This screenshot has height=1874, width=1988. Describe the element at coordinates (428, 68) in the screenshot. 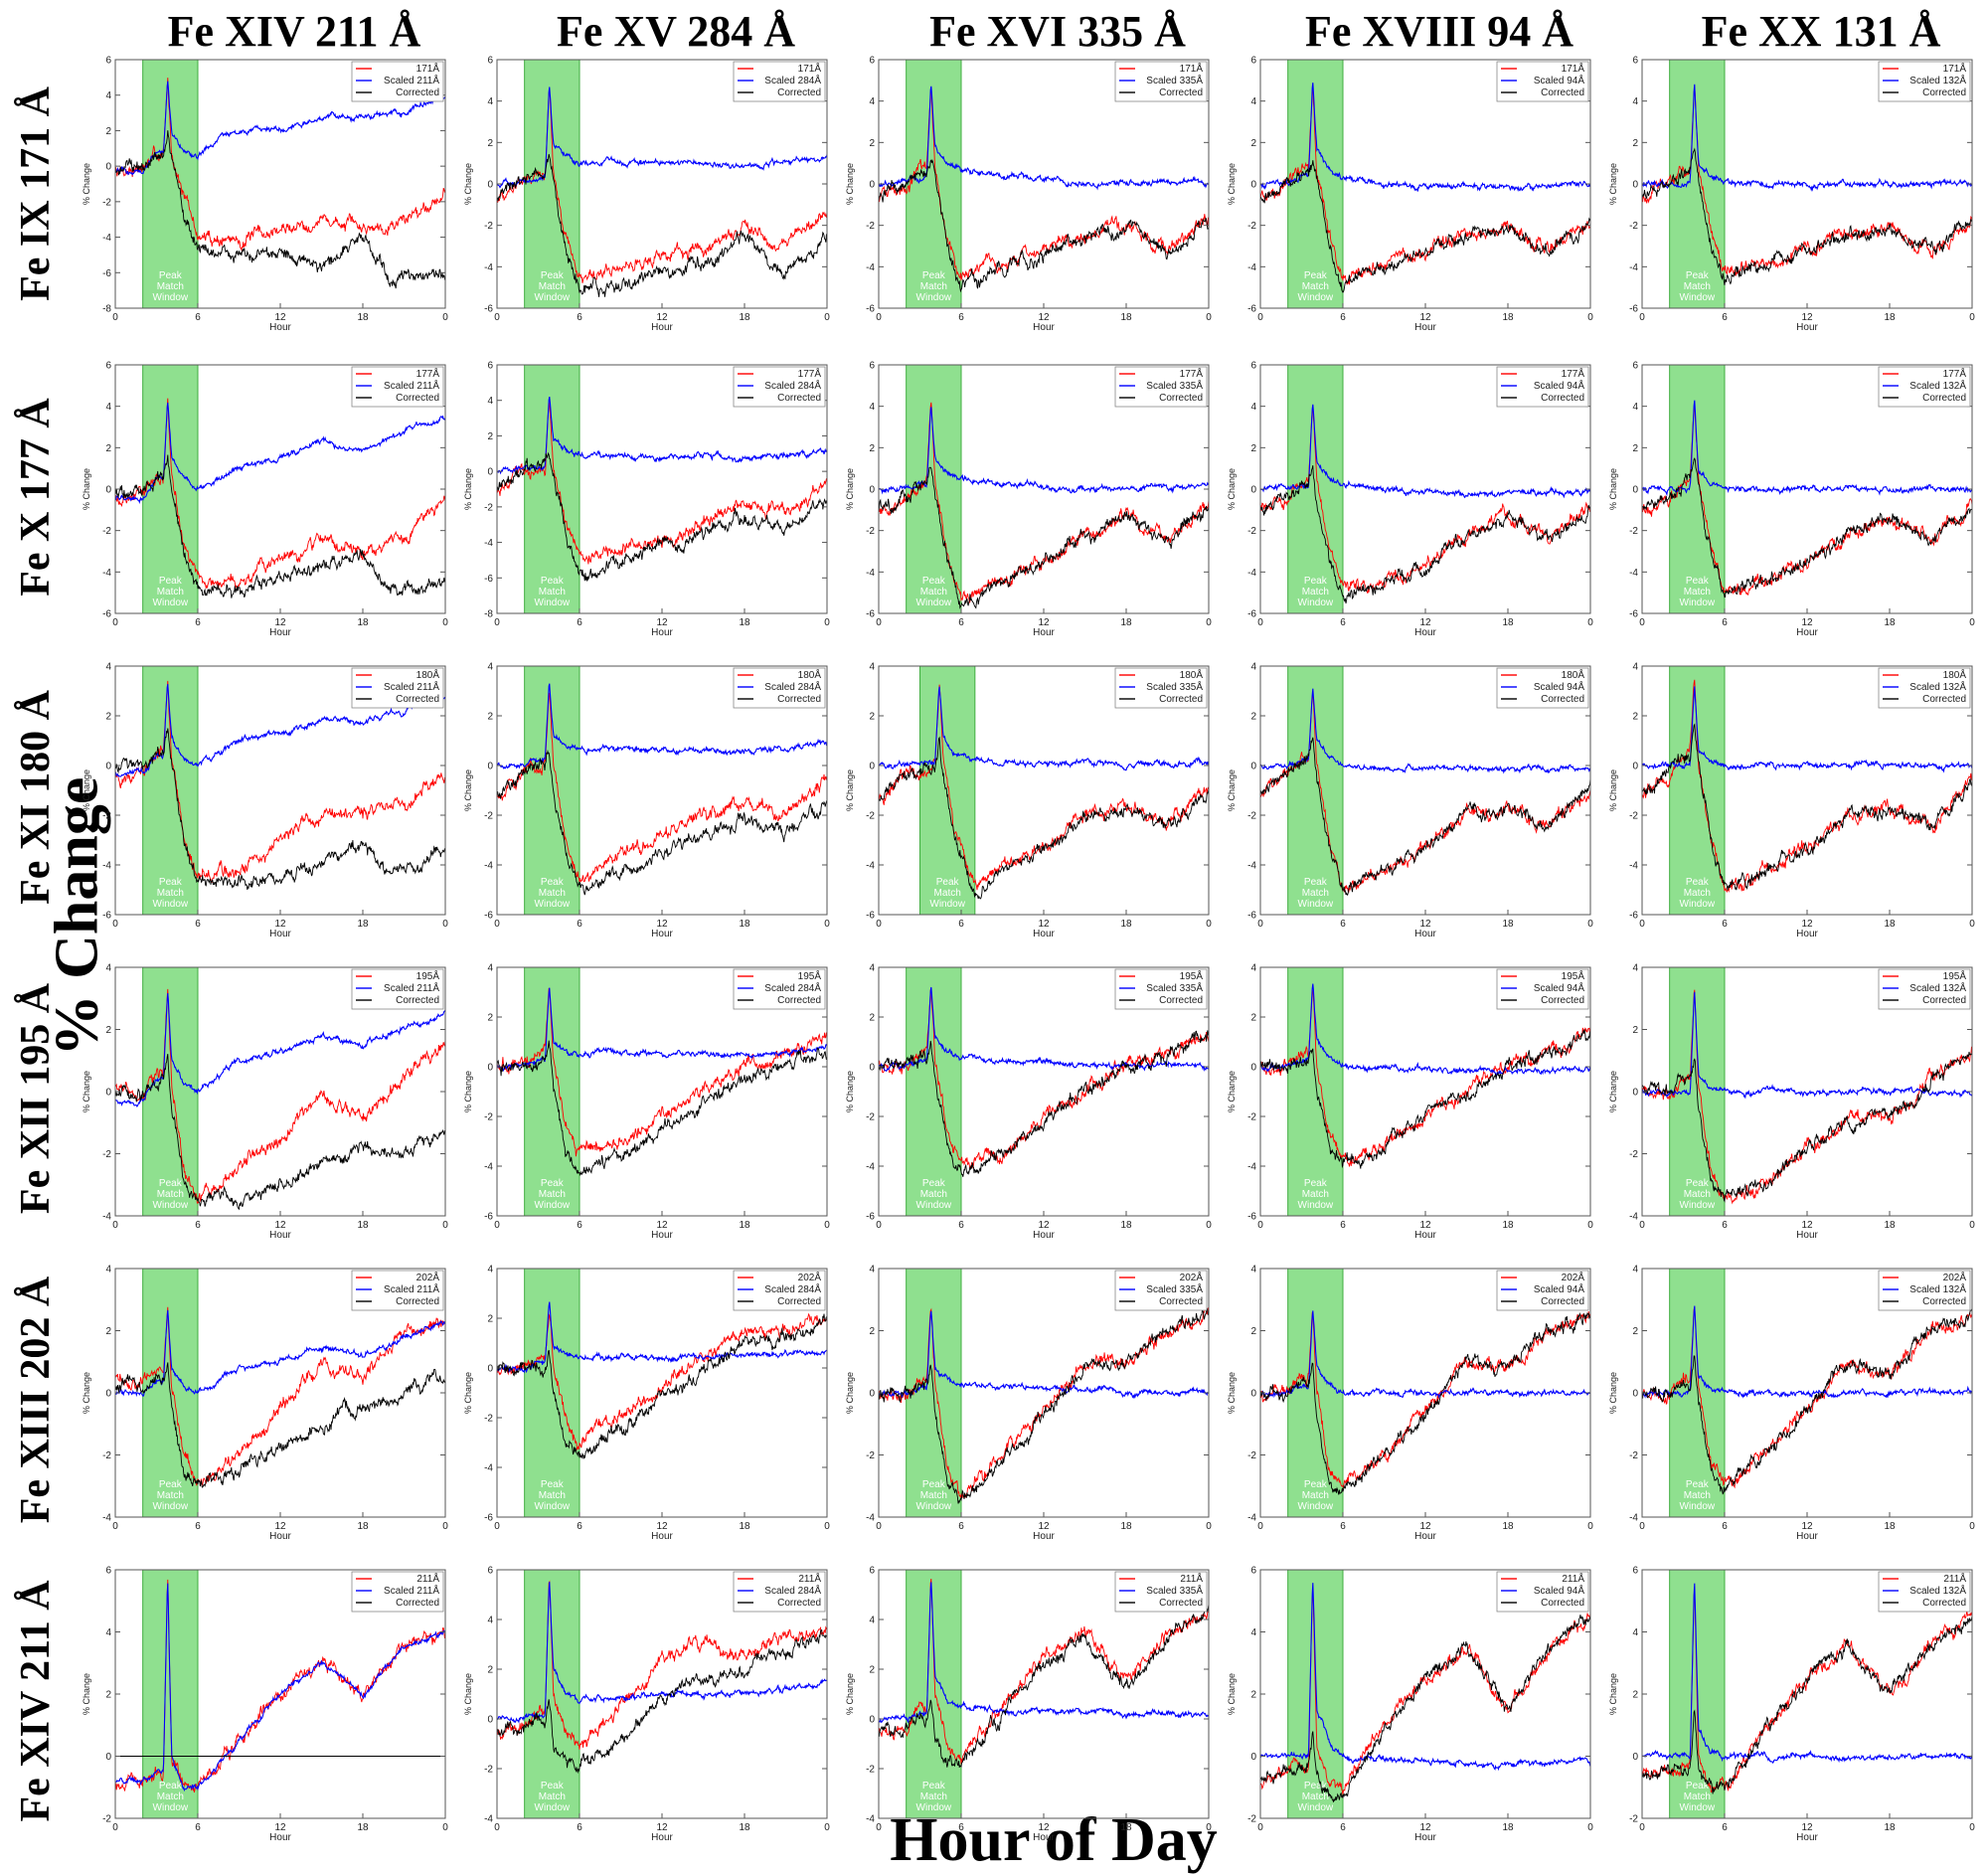

I see `legend-label: 171Å` at that location.